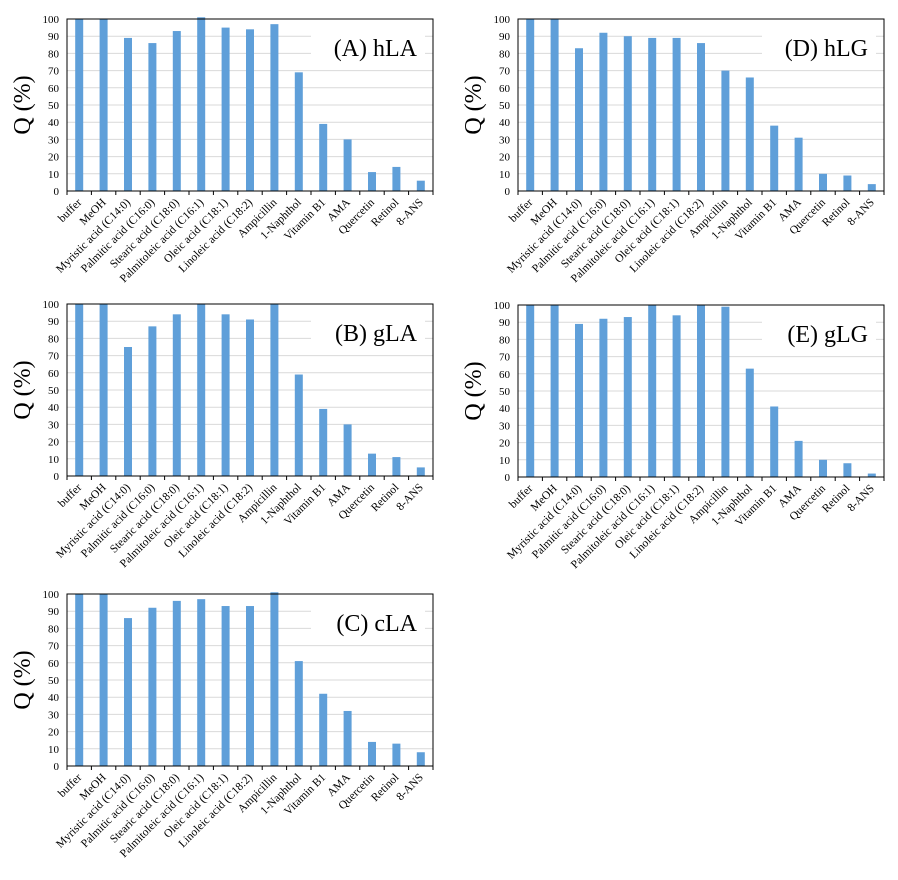 The image size is (898, 880). What do you see at coordinates (827, 335) in the screenshot?
I see `chart-title: (E) gLG` at bounding box center [827, 335].